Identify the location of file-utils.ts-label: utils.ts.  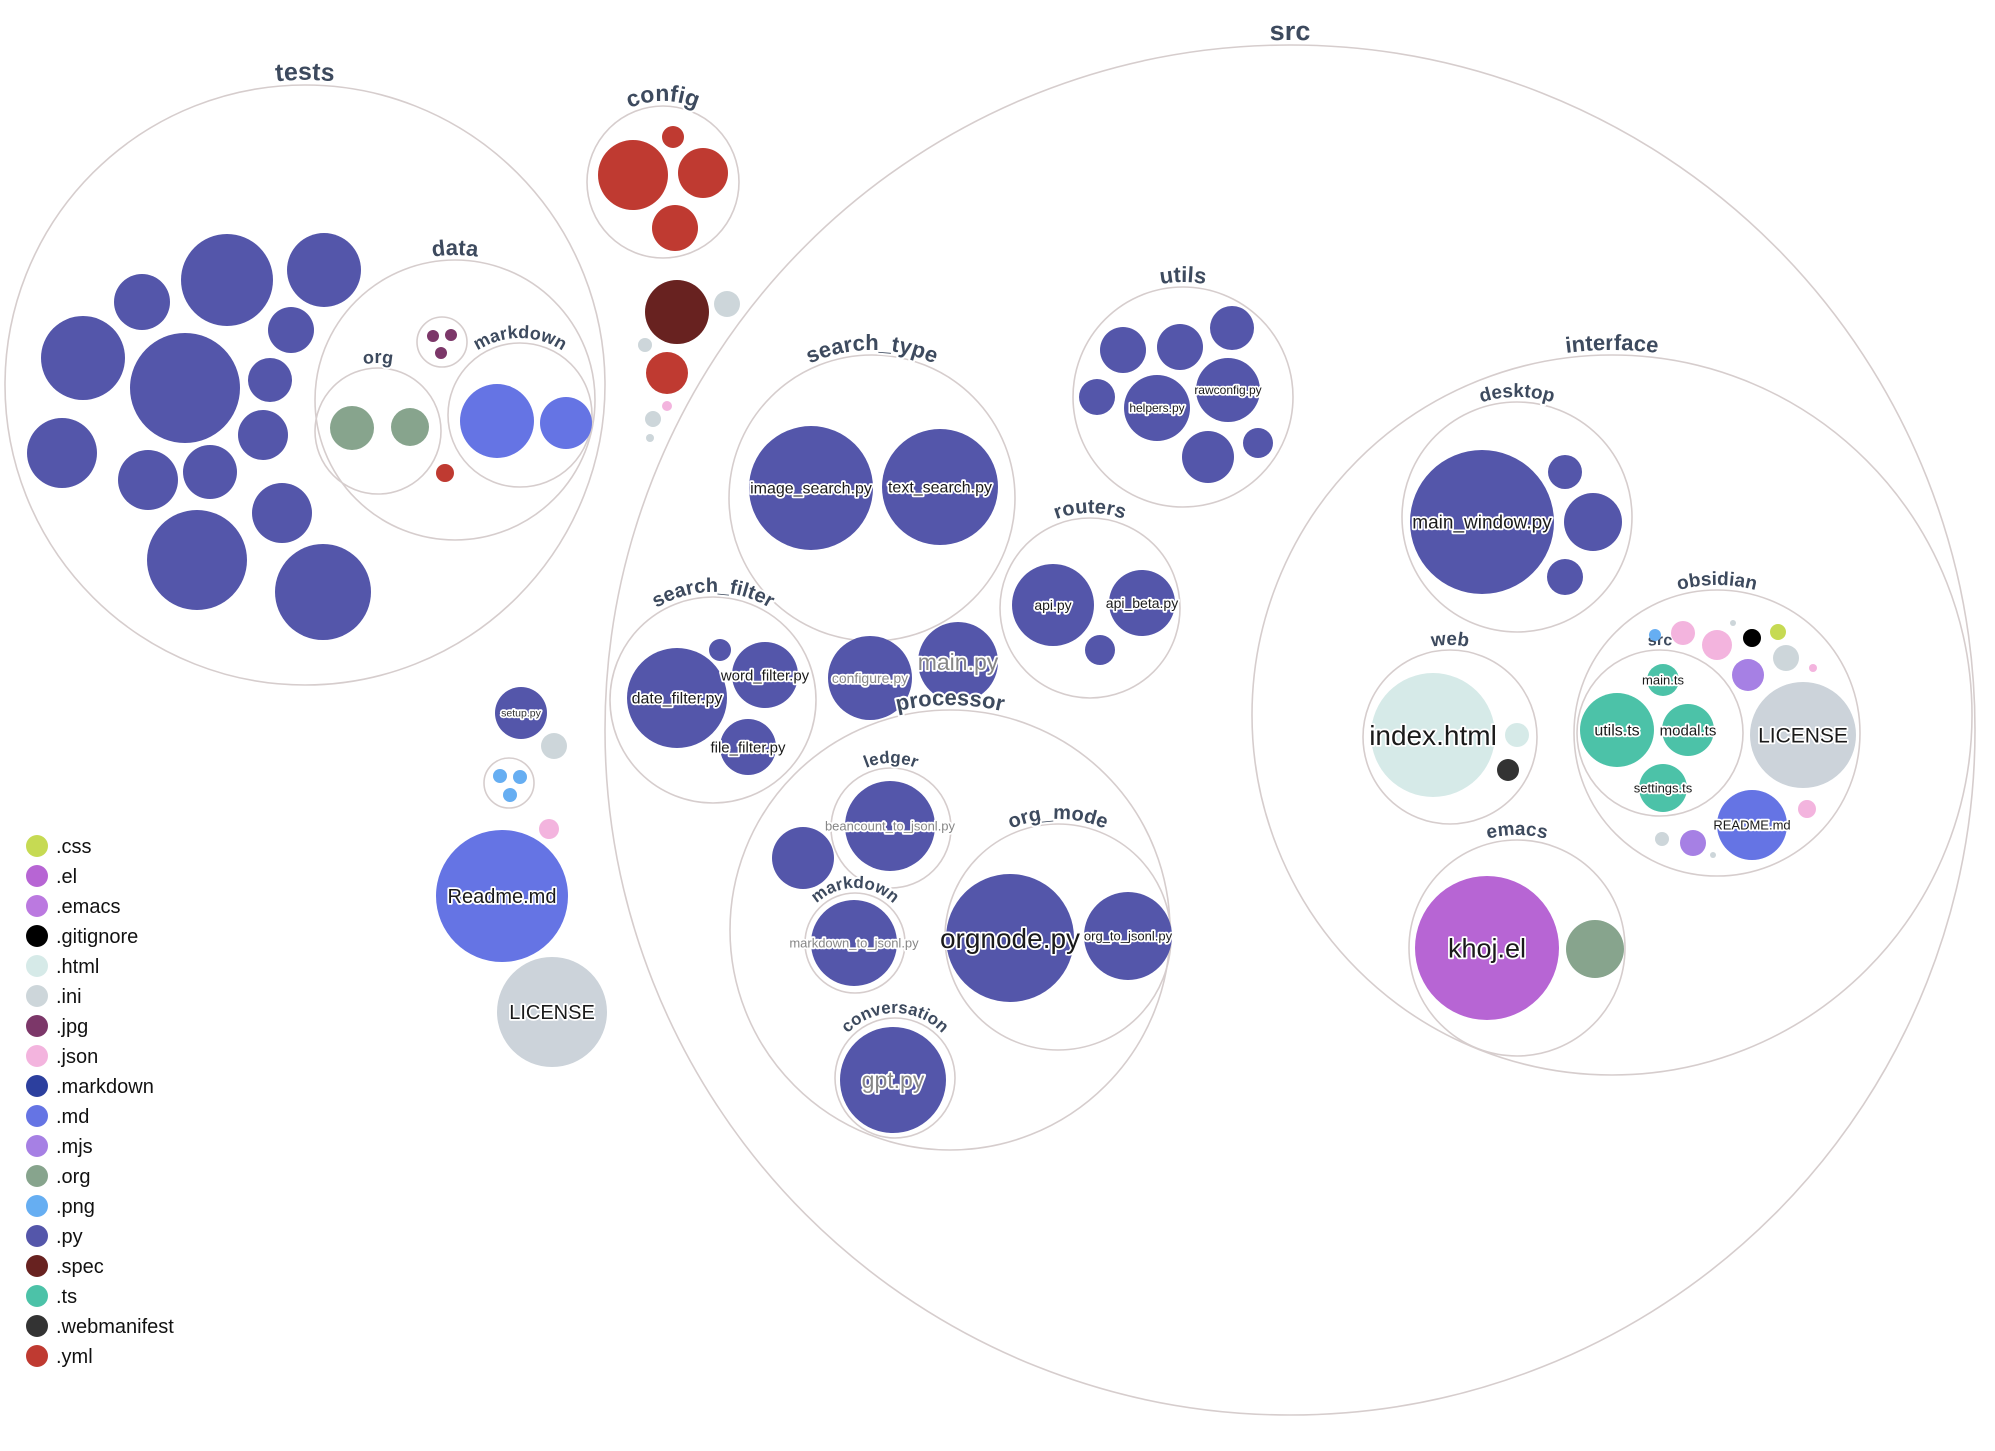
(1616, 731).